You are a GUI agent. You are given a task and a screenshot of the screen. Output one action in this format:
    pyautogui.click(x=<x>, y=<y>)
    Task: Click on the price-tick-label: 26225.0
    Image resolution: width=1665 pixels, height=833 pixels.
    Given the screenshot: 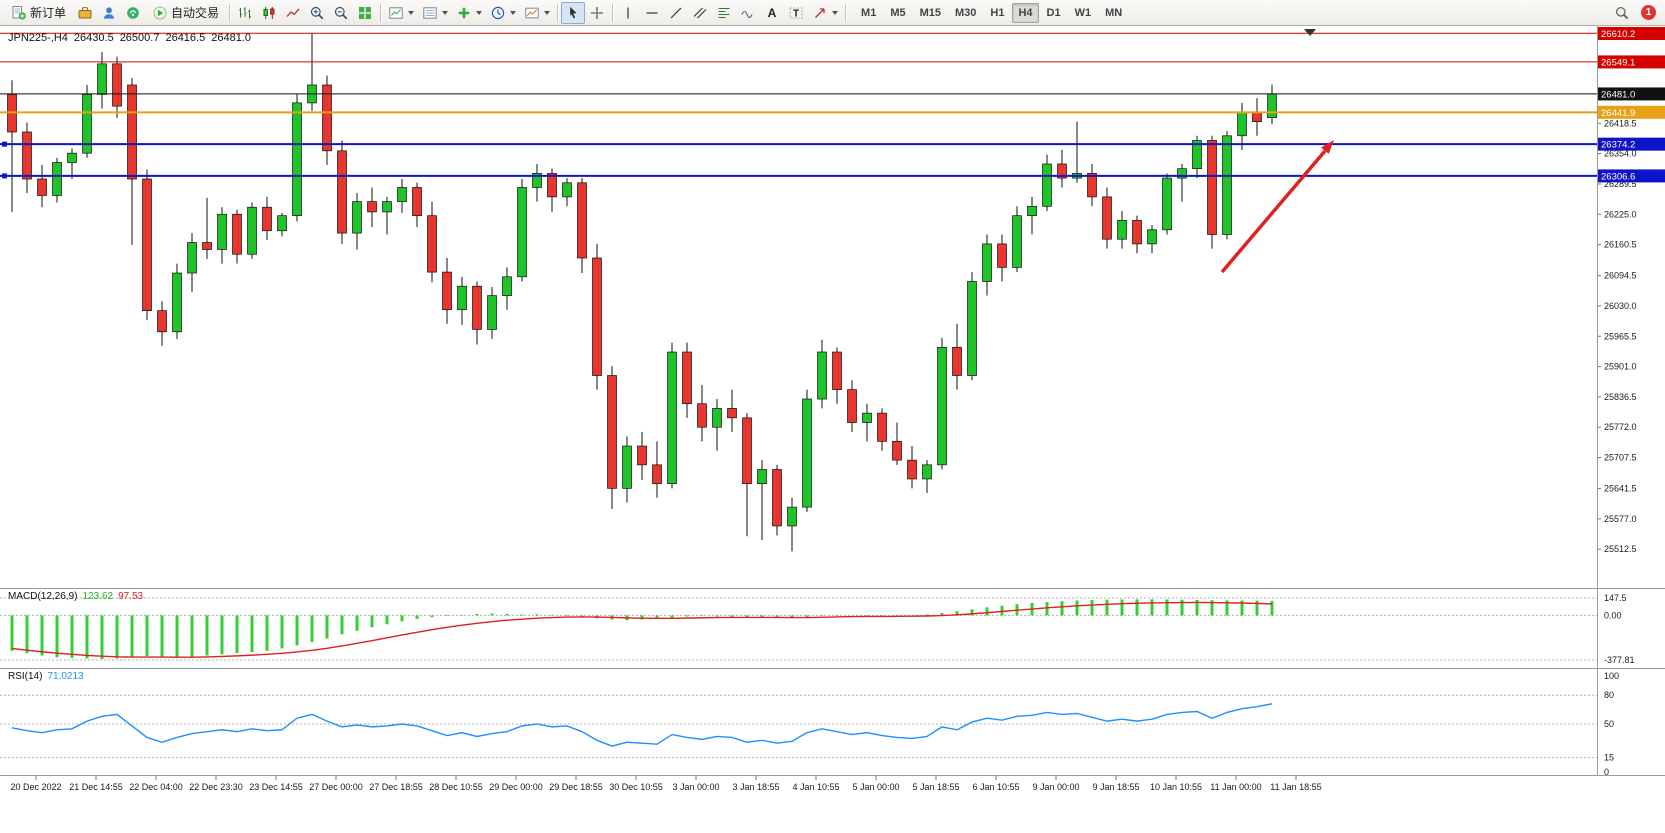 What is the action you would take?
    pyautogui.click(x=1620, y=214)
    